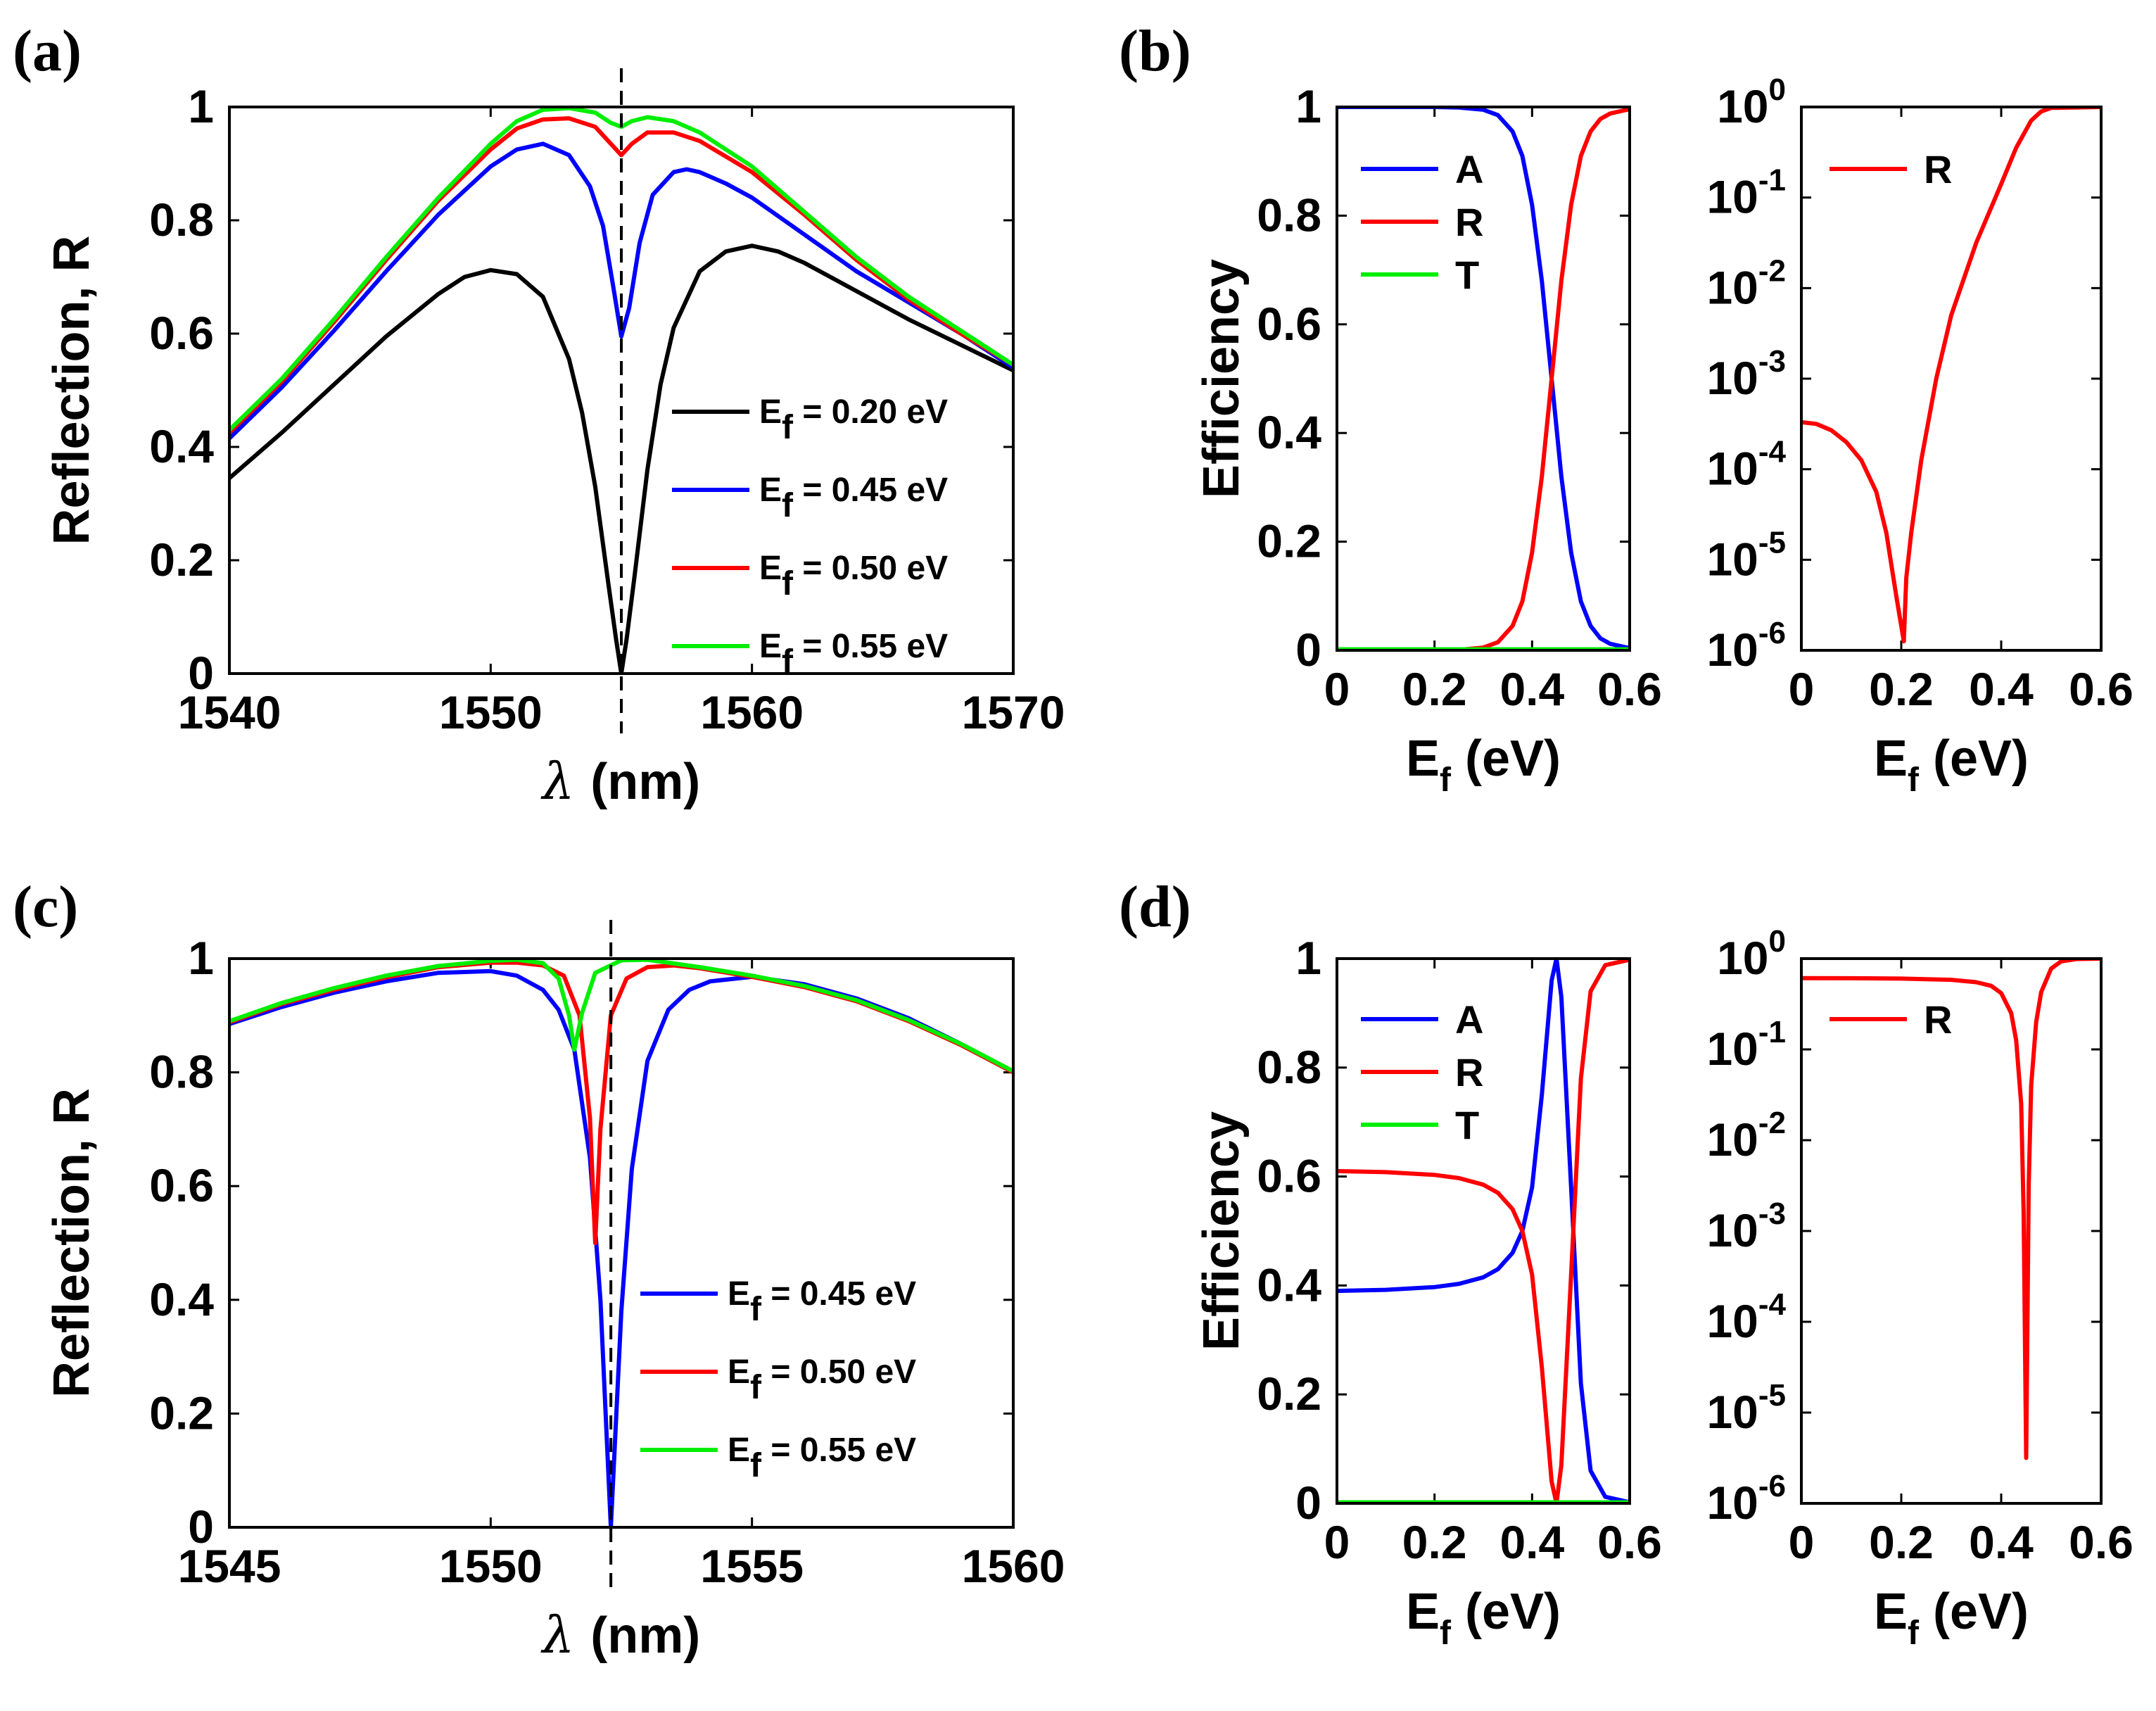 The image size is (2156, 1711). I want to click on x-tick-label: 1570, so click(1013, 712).